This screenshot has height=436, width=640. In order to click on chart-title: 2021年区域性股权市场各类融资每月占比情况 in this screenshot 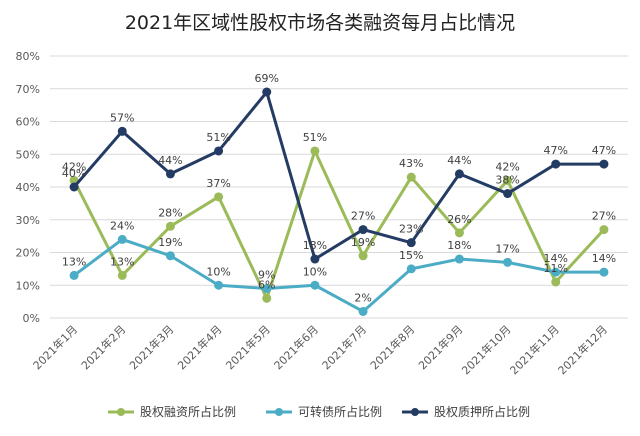, I will do `click(320, 23)`.